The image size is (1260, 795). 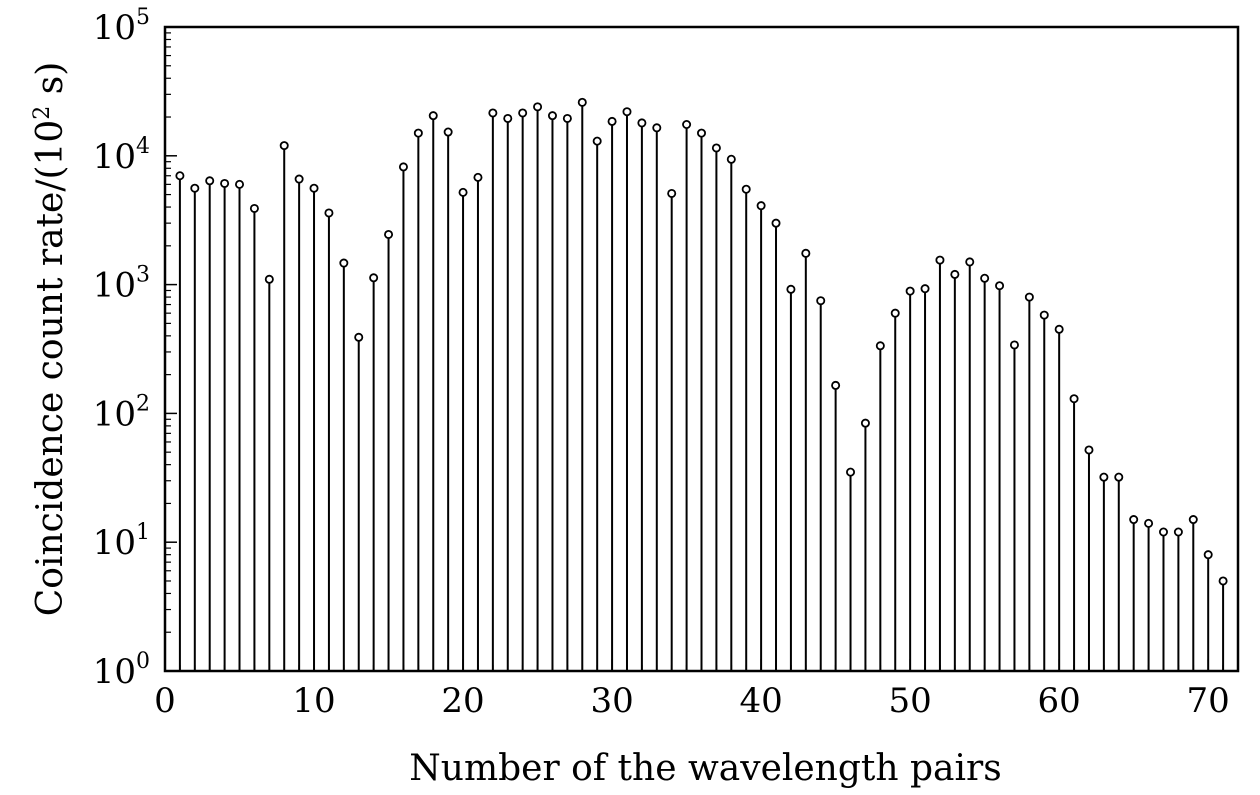 I want to click on y-tick-label-3: 10³, so click(x=121, y=284).